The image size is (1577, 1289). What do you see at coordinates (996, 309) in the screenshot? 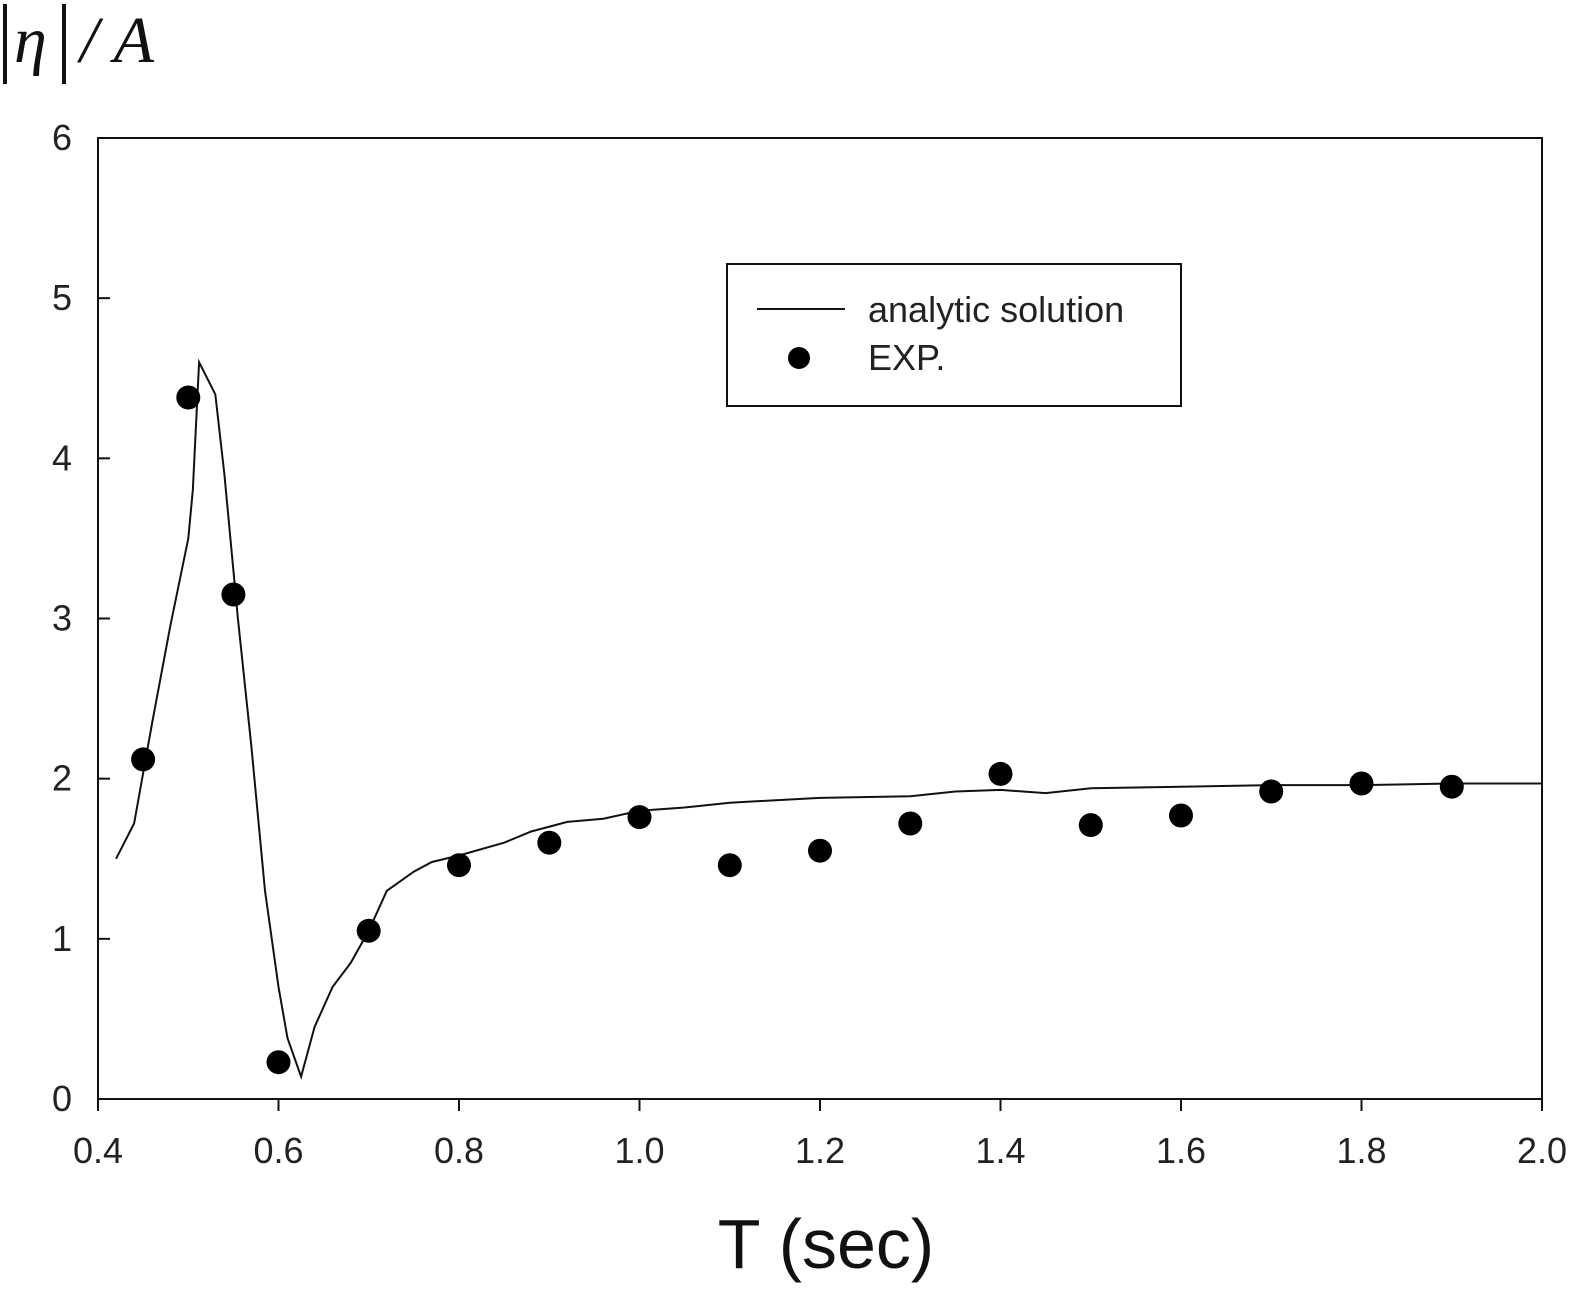
I see `legend-label-analytic-solution: analytic solution` at bounding box center [996, 309].